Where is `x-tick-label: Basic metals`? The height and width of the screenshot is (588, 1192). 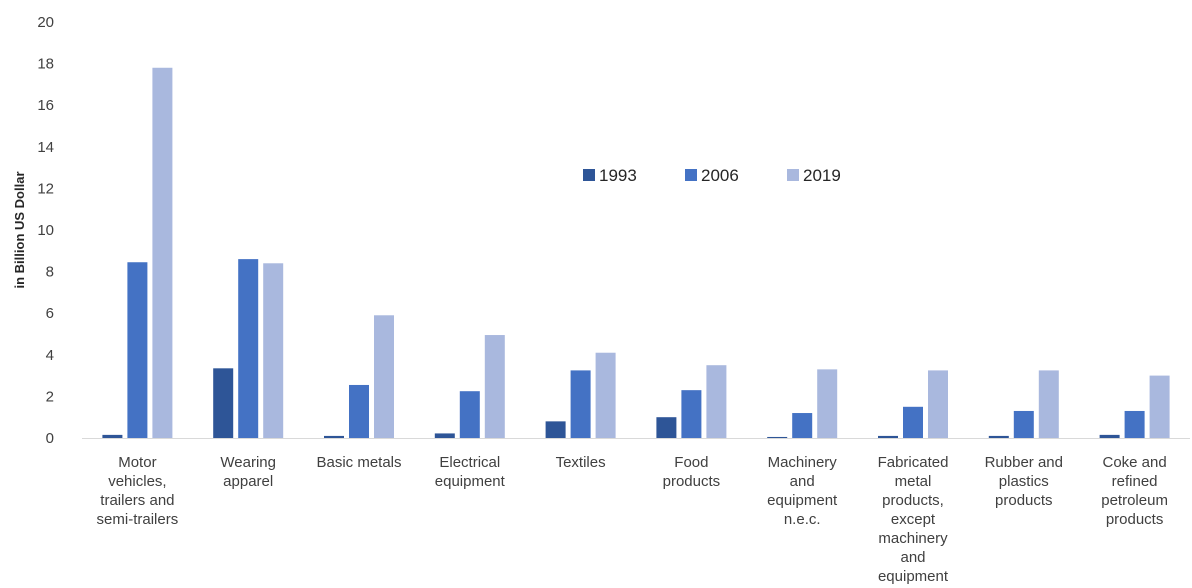
x-tick-label: Basic metals is located at coordinates (358, 462).